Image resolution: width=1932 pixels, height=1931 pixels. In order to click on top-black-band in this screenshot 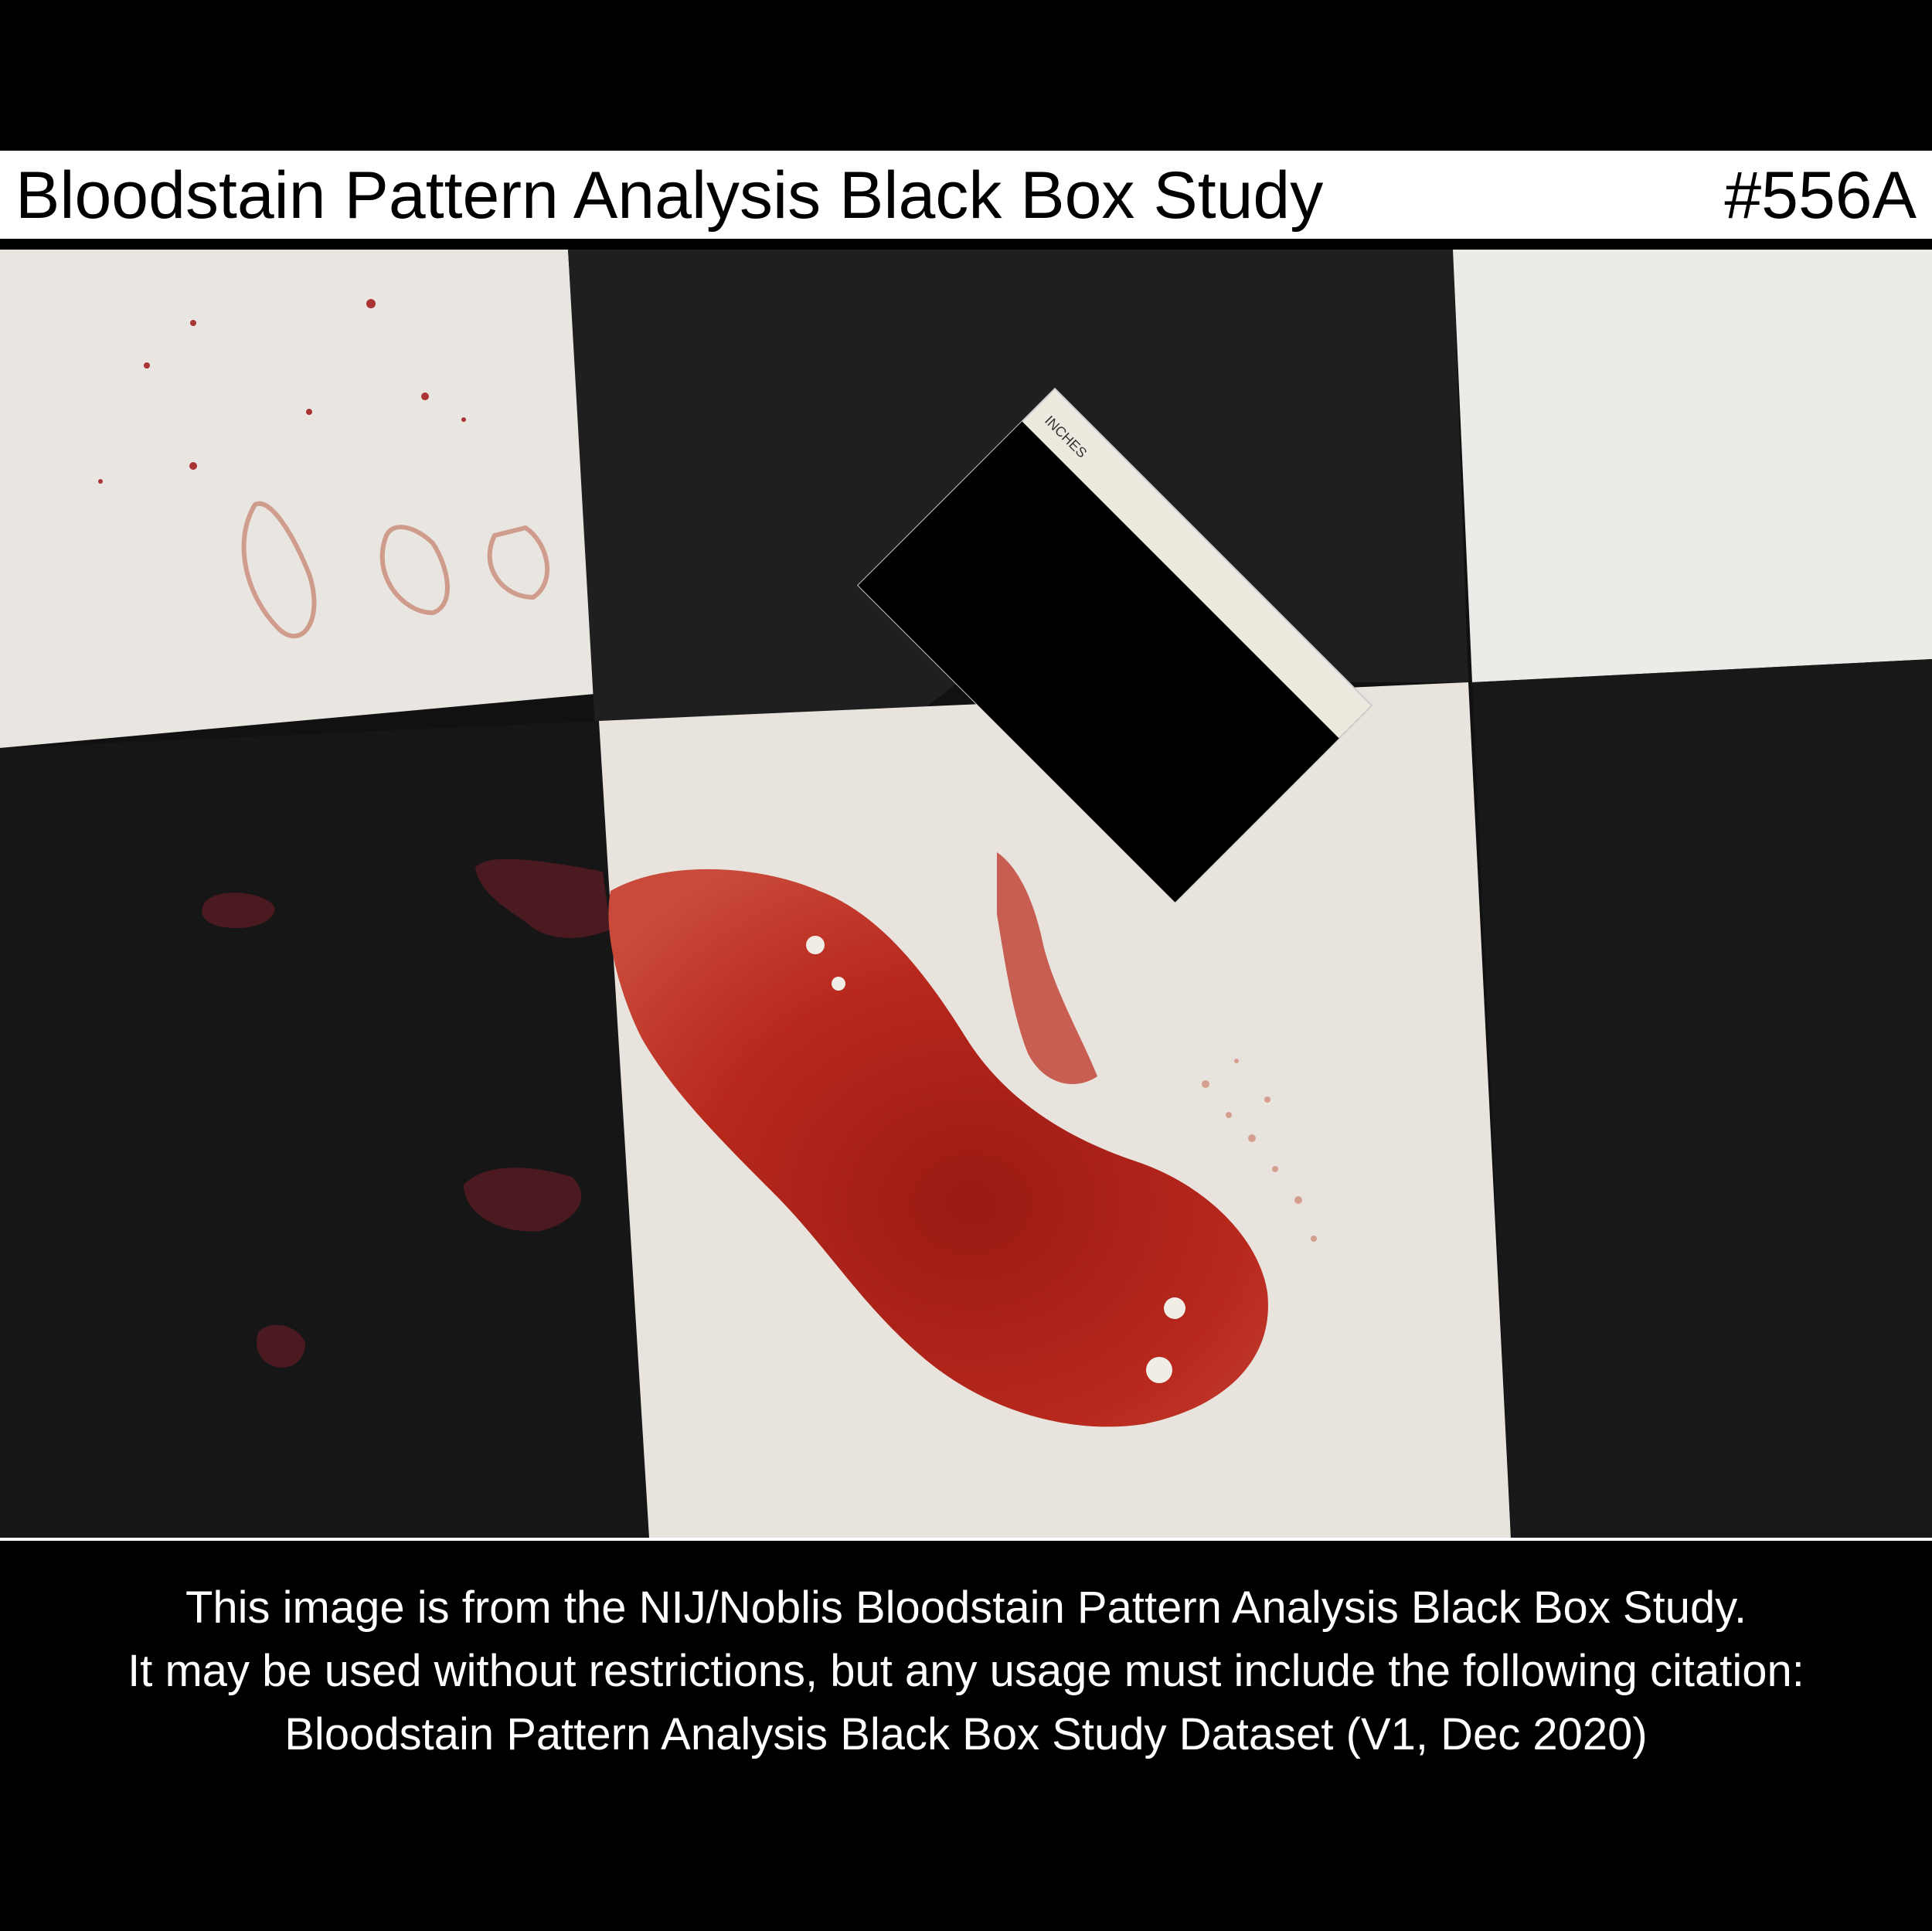, I will do `click(966, 75)`.